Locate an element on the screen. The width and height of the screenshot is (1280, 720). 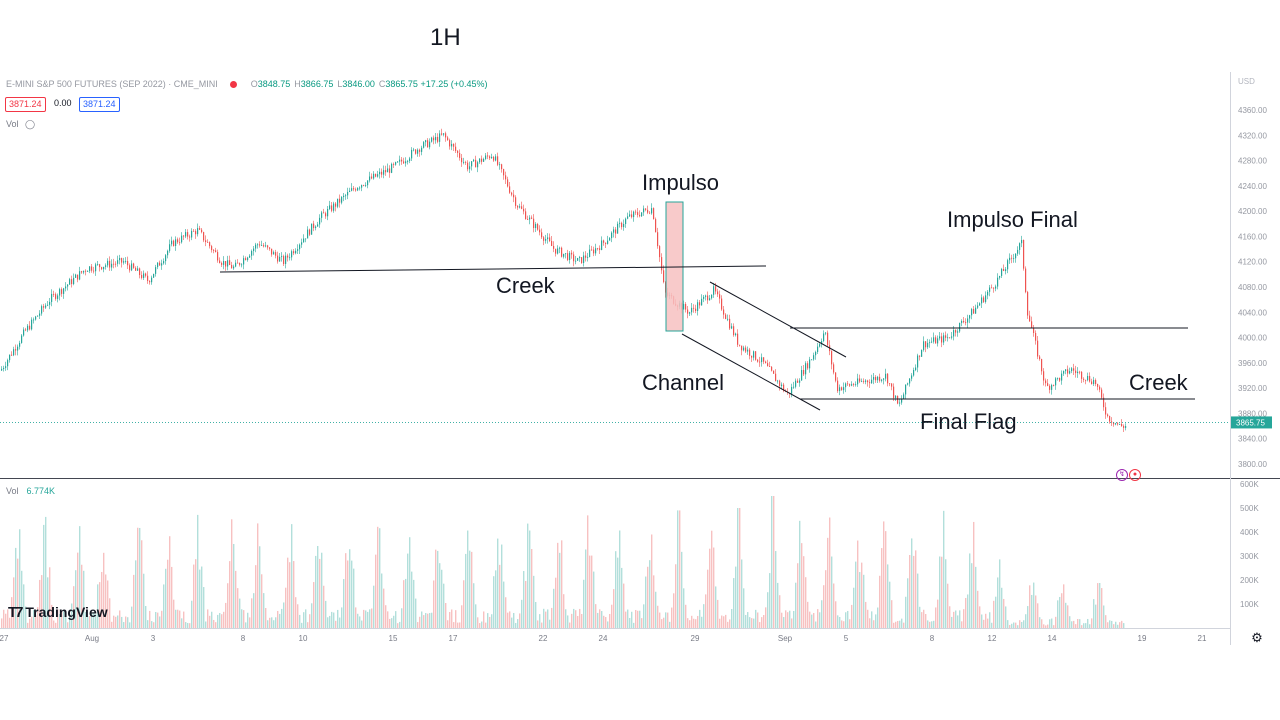
chart-event-icons: ↯ ● is located at coordinates (1129, 472).